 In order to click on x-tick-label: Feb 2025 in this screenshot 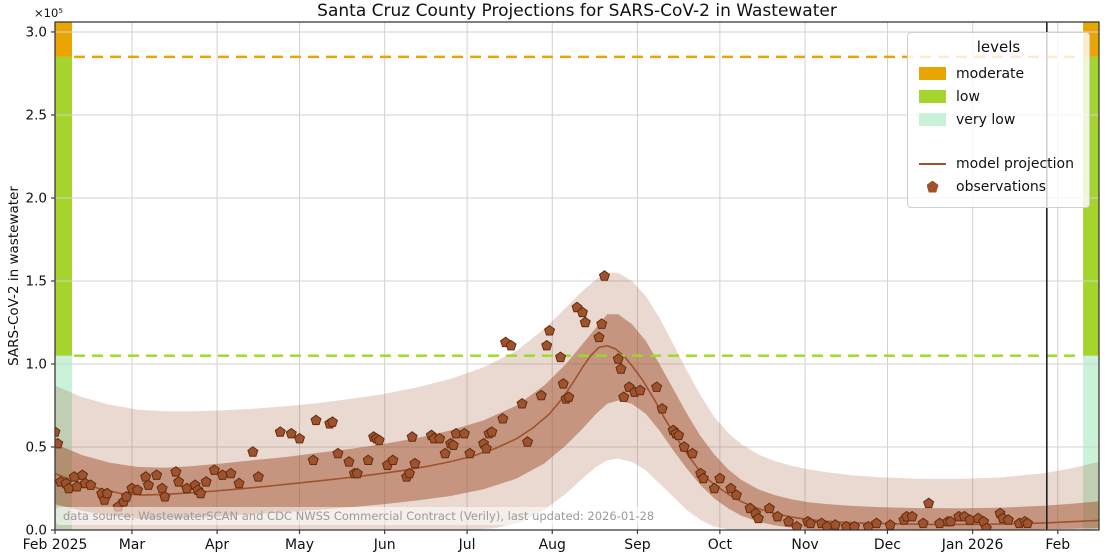, I will do `click(55, 545)`.